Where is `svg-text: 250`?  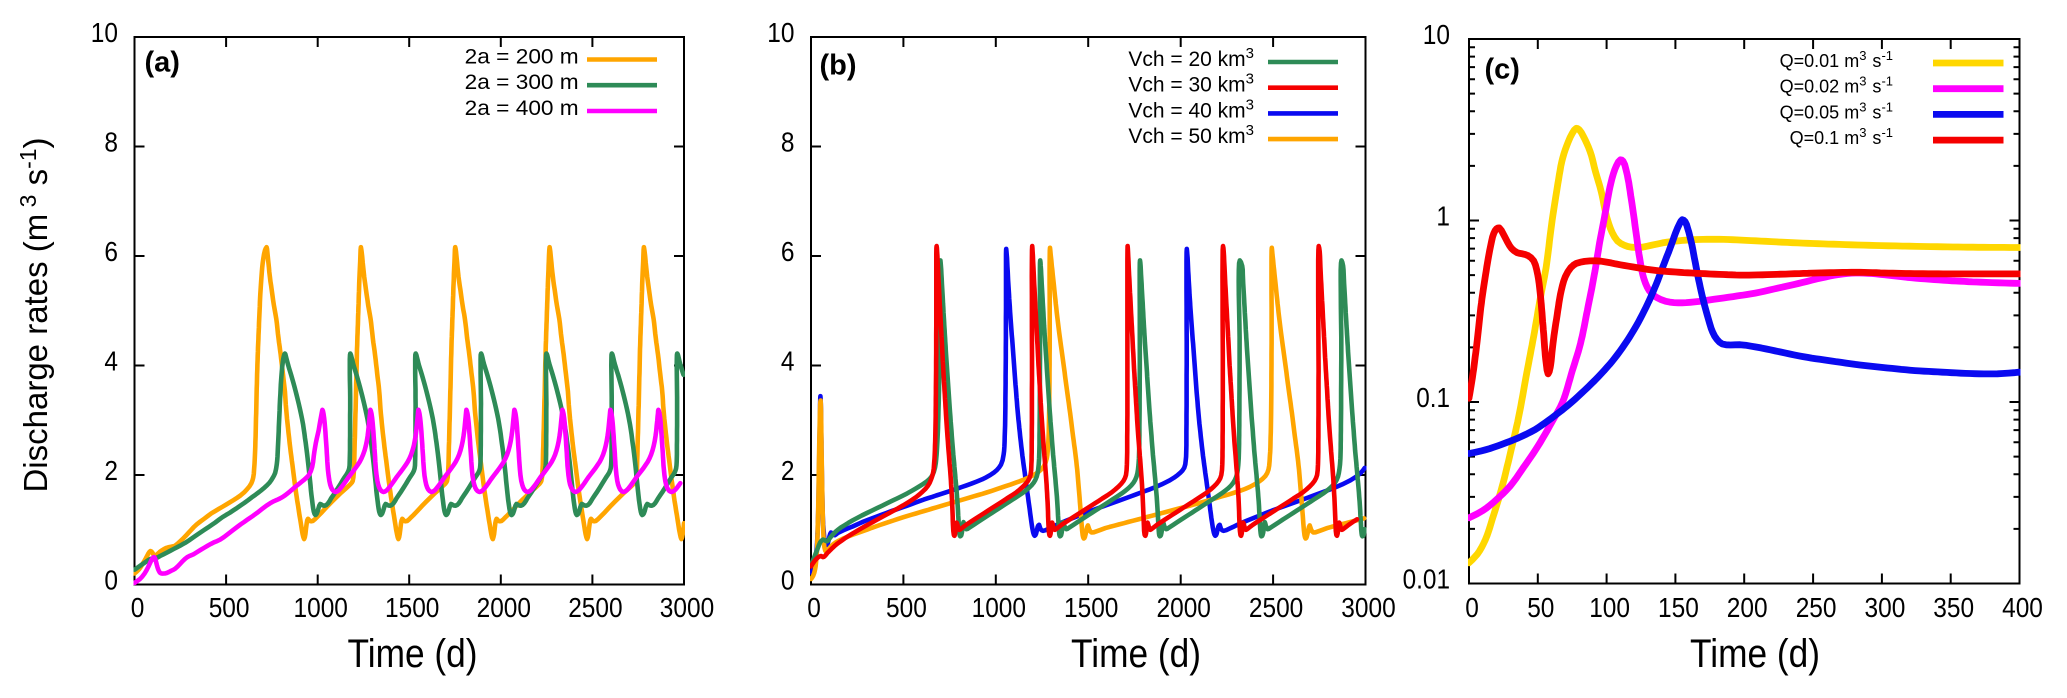
svg-text: 250 is located at coordinates (1816, 607).